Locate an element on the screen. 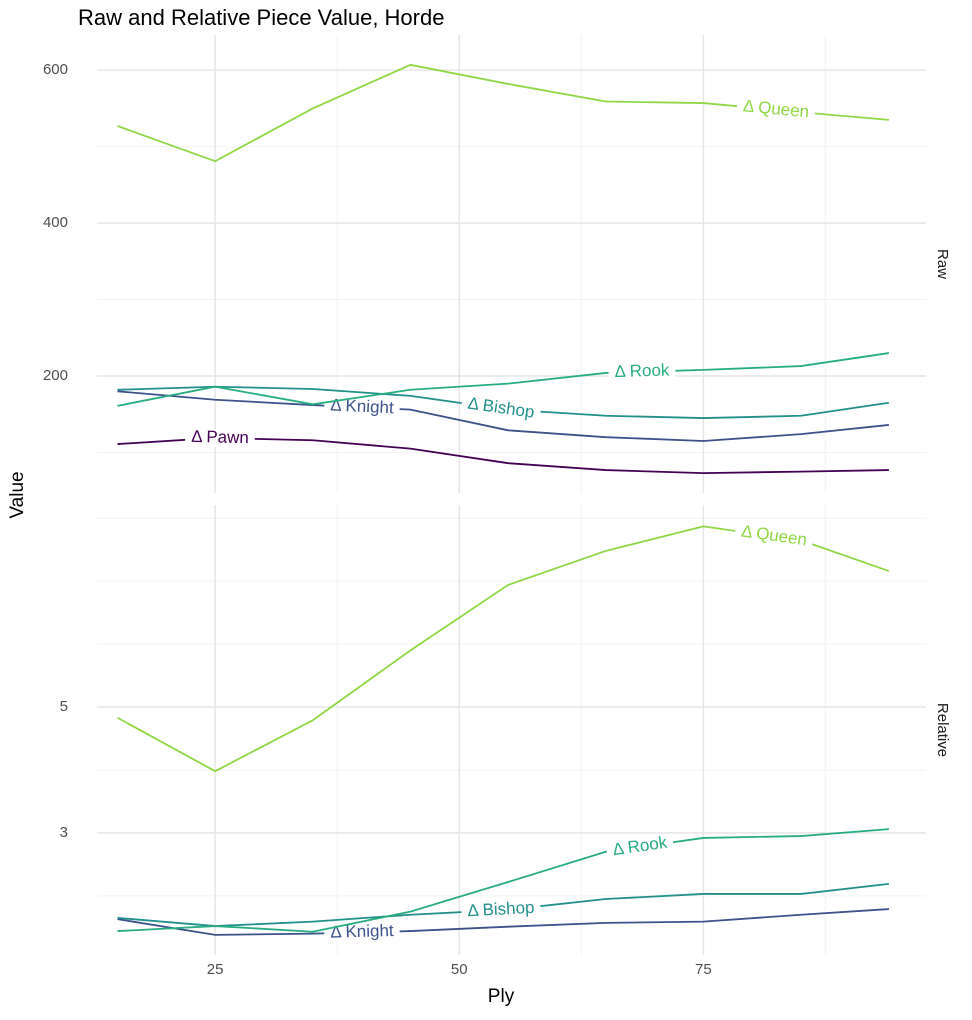  series-label: Δ Bishop is located at coordinates (501, 909).